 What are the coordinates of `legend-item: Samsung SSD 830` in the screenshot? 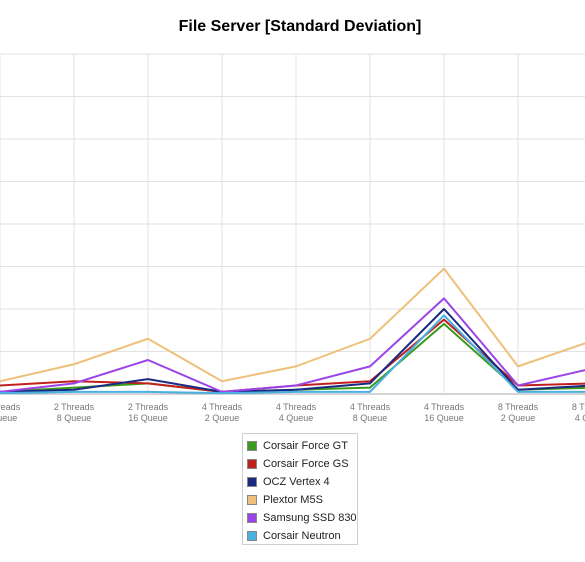 It's located at (302, 518).